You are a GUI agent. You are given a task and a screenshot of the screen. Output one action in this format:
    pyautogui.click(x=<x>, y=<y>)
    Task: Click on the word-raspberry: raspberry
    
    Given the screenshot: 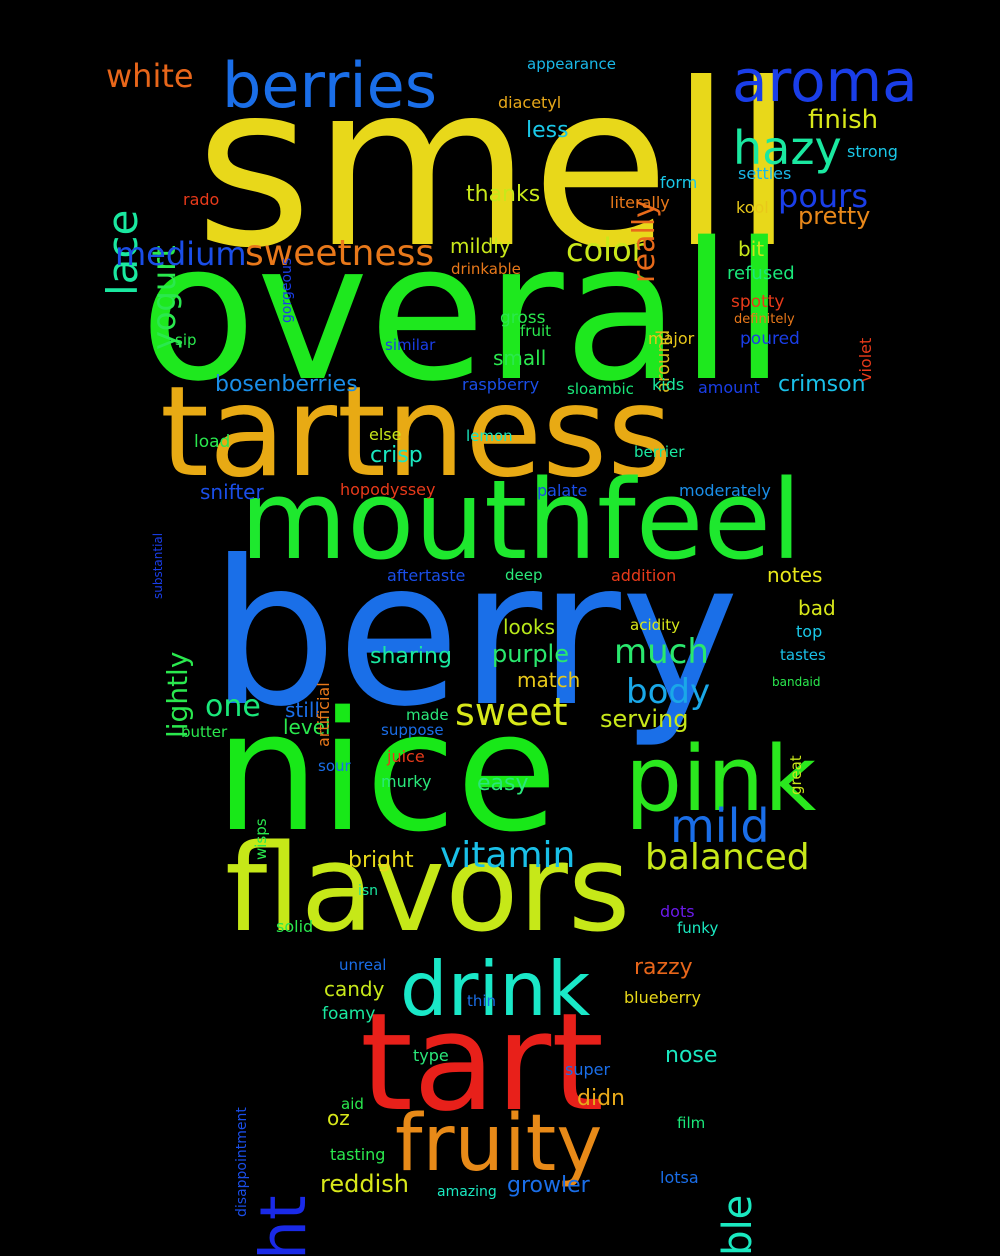 What is the action you would take?
    pyautogui.click(x=501, y=384)
    